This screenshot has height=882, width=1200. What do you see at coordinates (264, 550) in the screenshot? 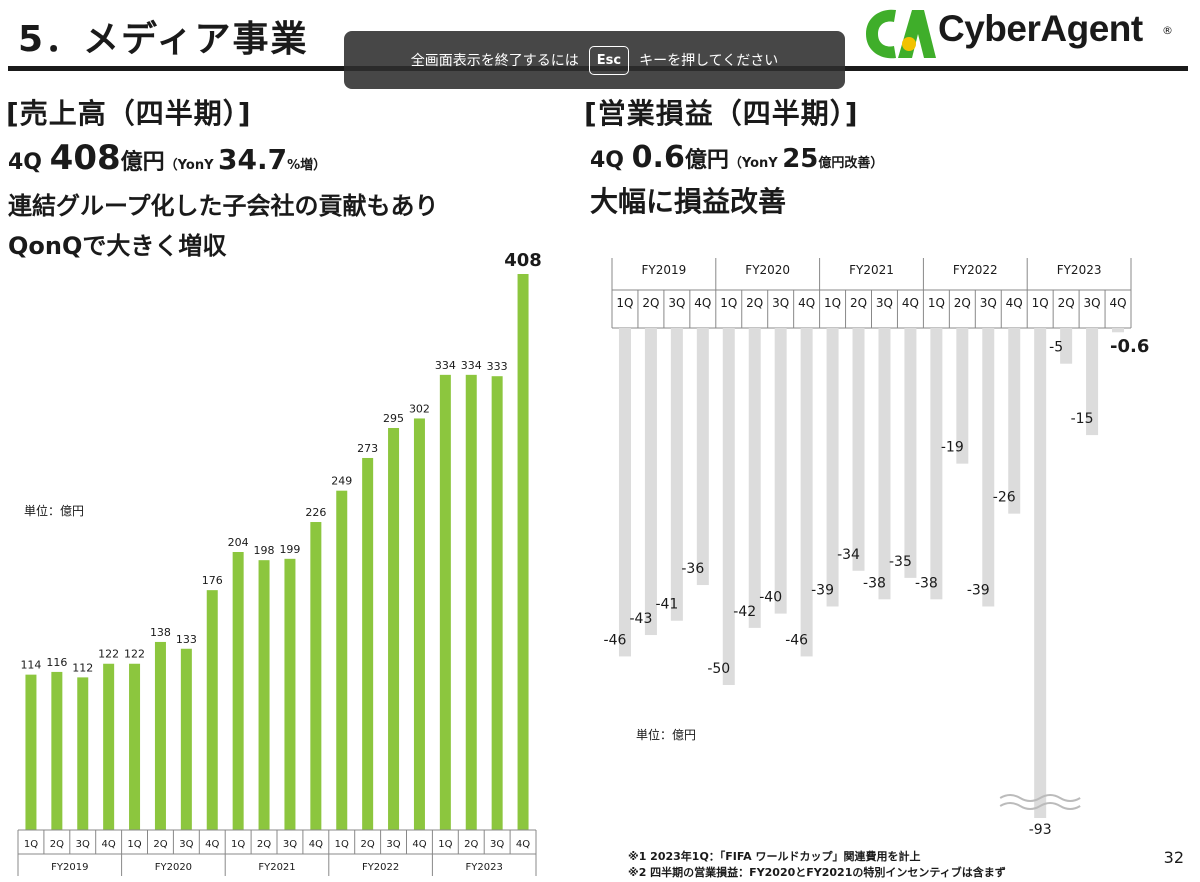
I see `revenue-data-label: 198` at bounding box center [264, 550].